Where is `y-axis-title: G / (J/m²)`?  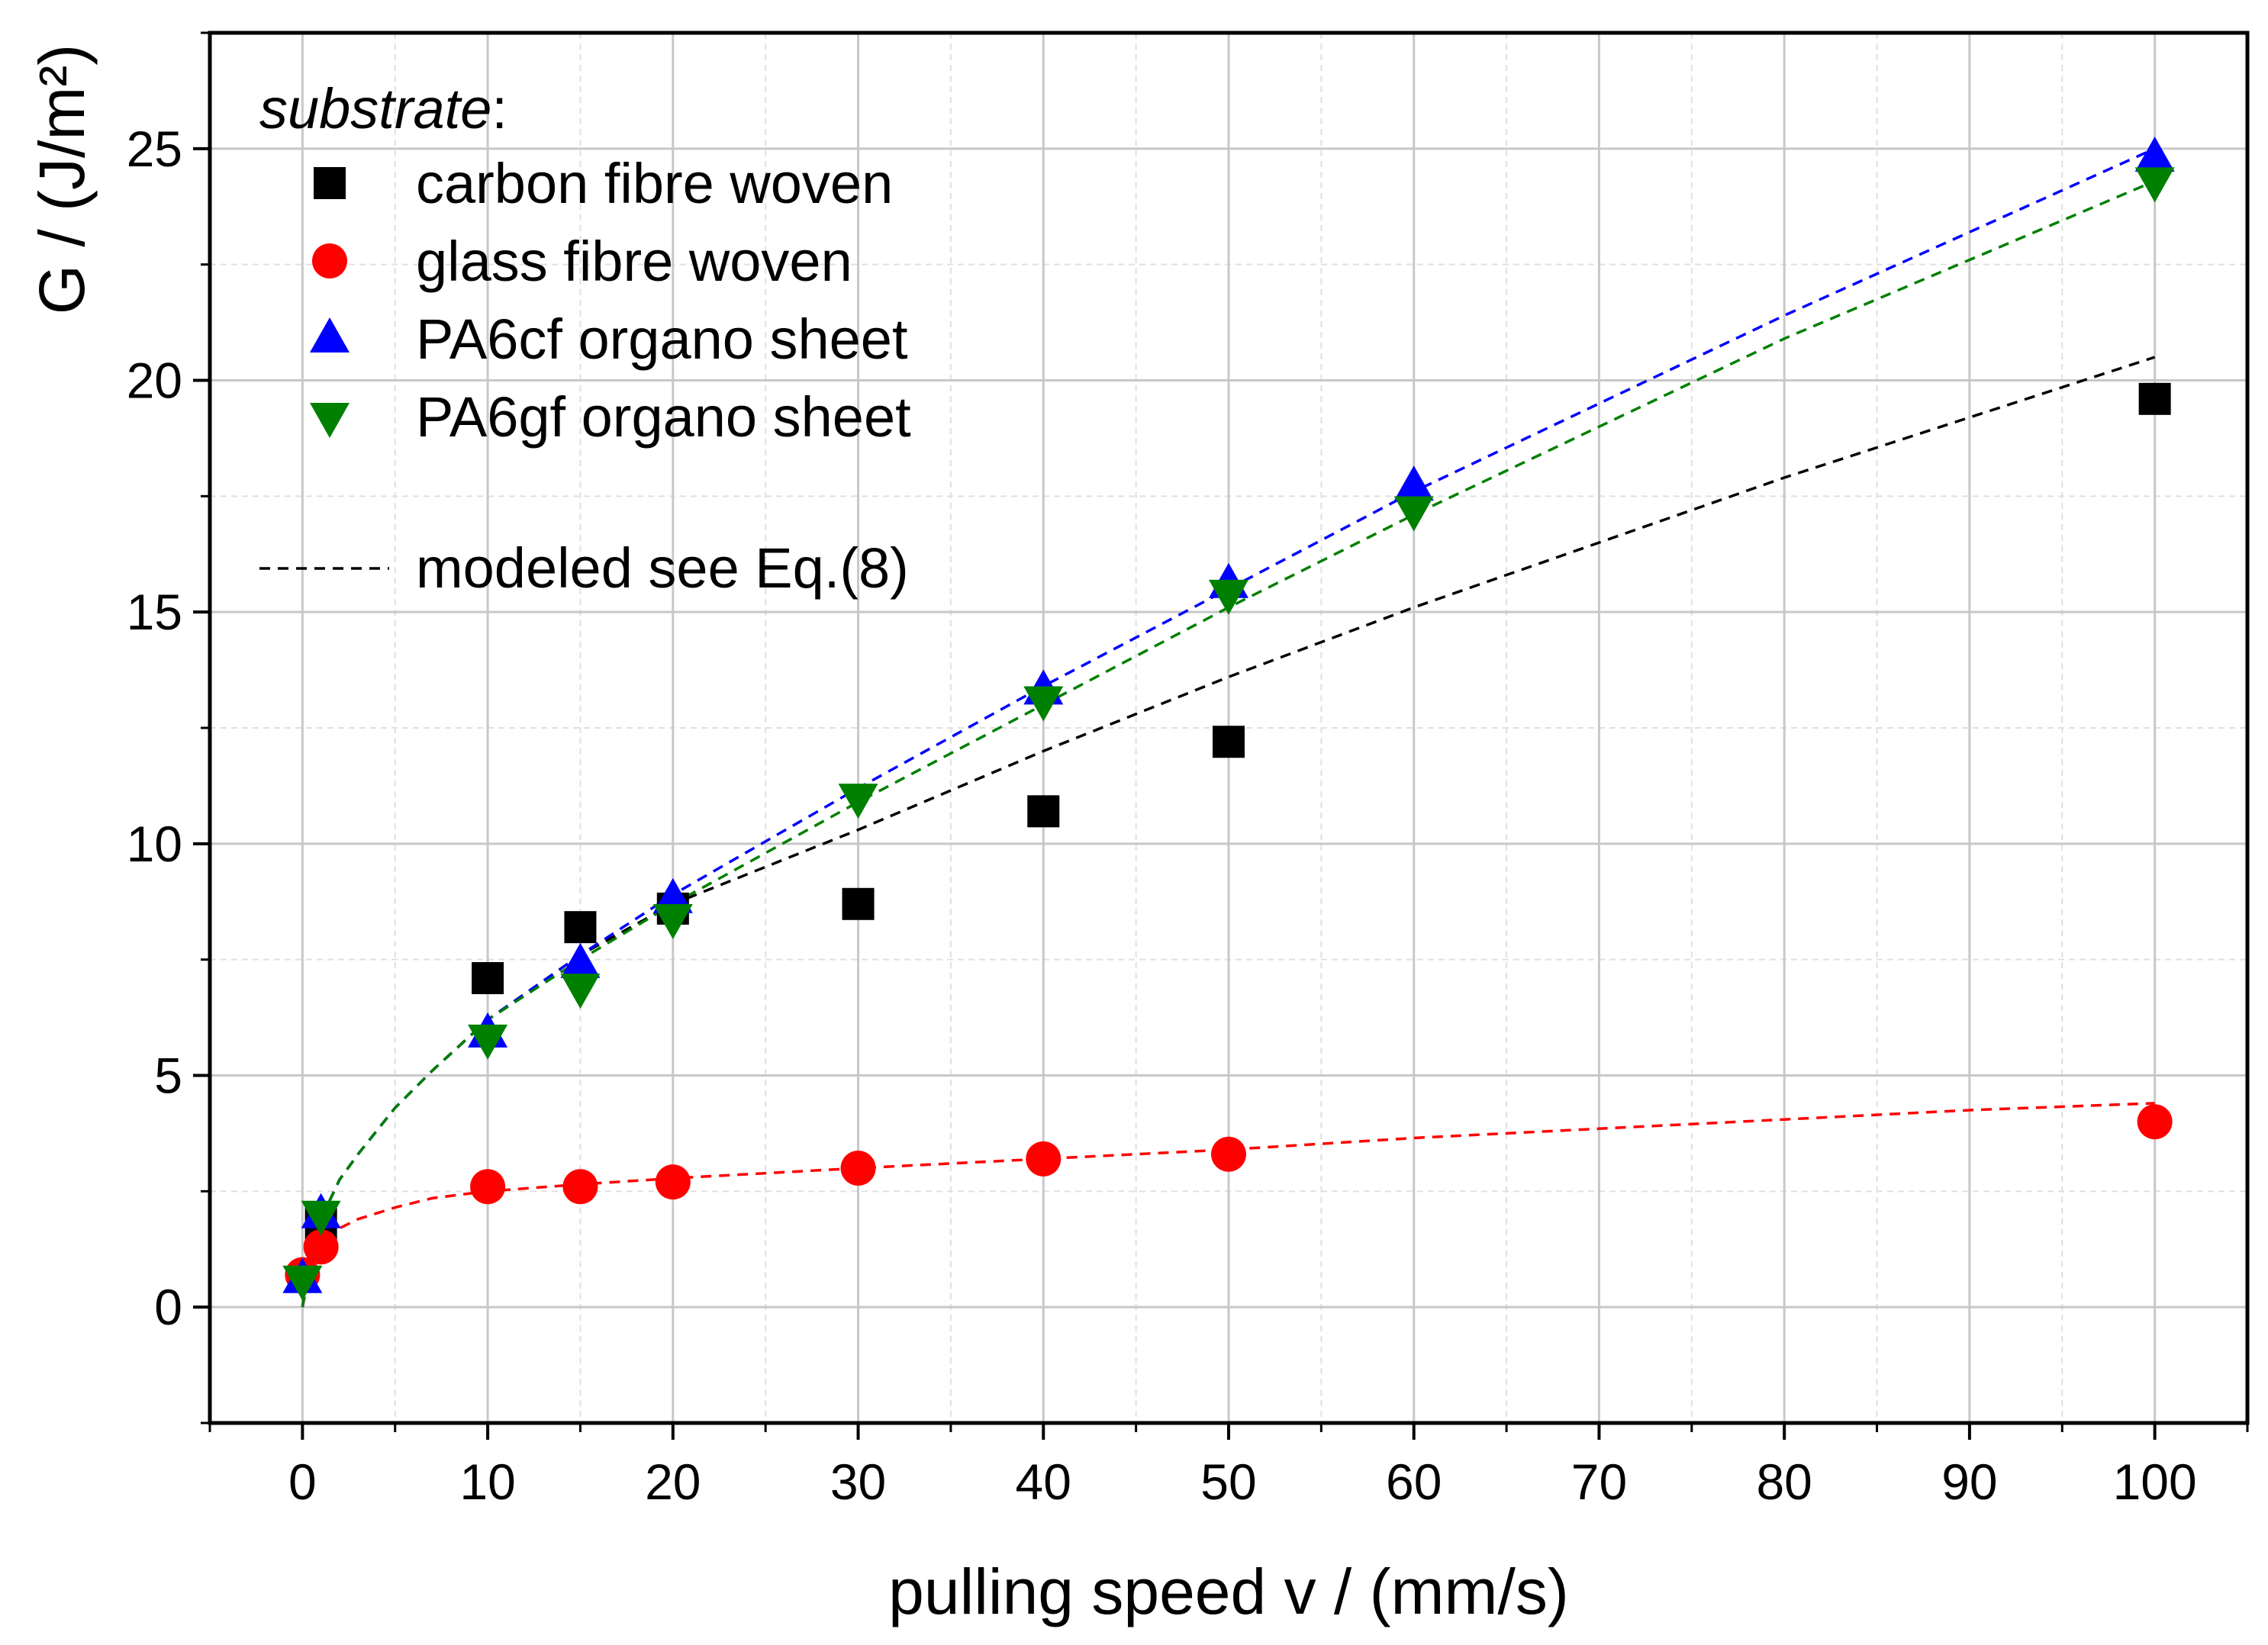
y-axis-title: G / (J/m²) is located at coordinates (62, 179).